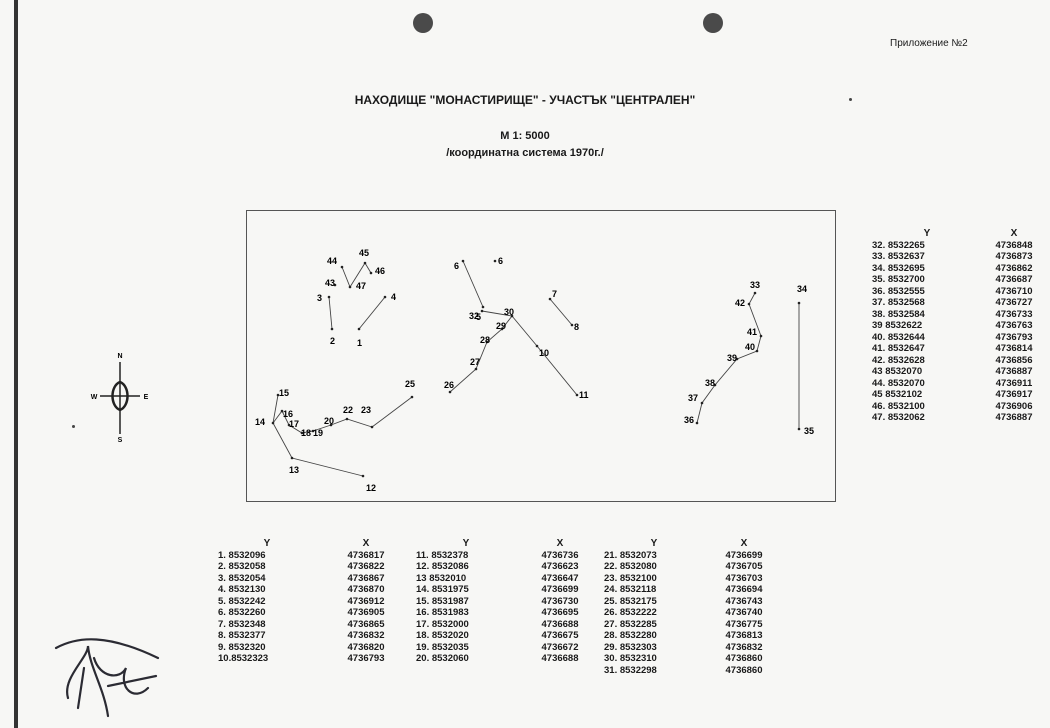  Describe the element at coordinates (560, 601) in the screenshot. I see `table-cell: 4736730` at that location.